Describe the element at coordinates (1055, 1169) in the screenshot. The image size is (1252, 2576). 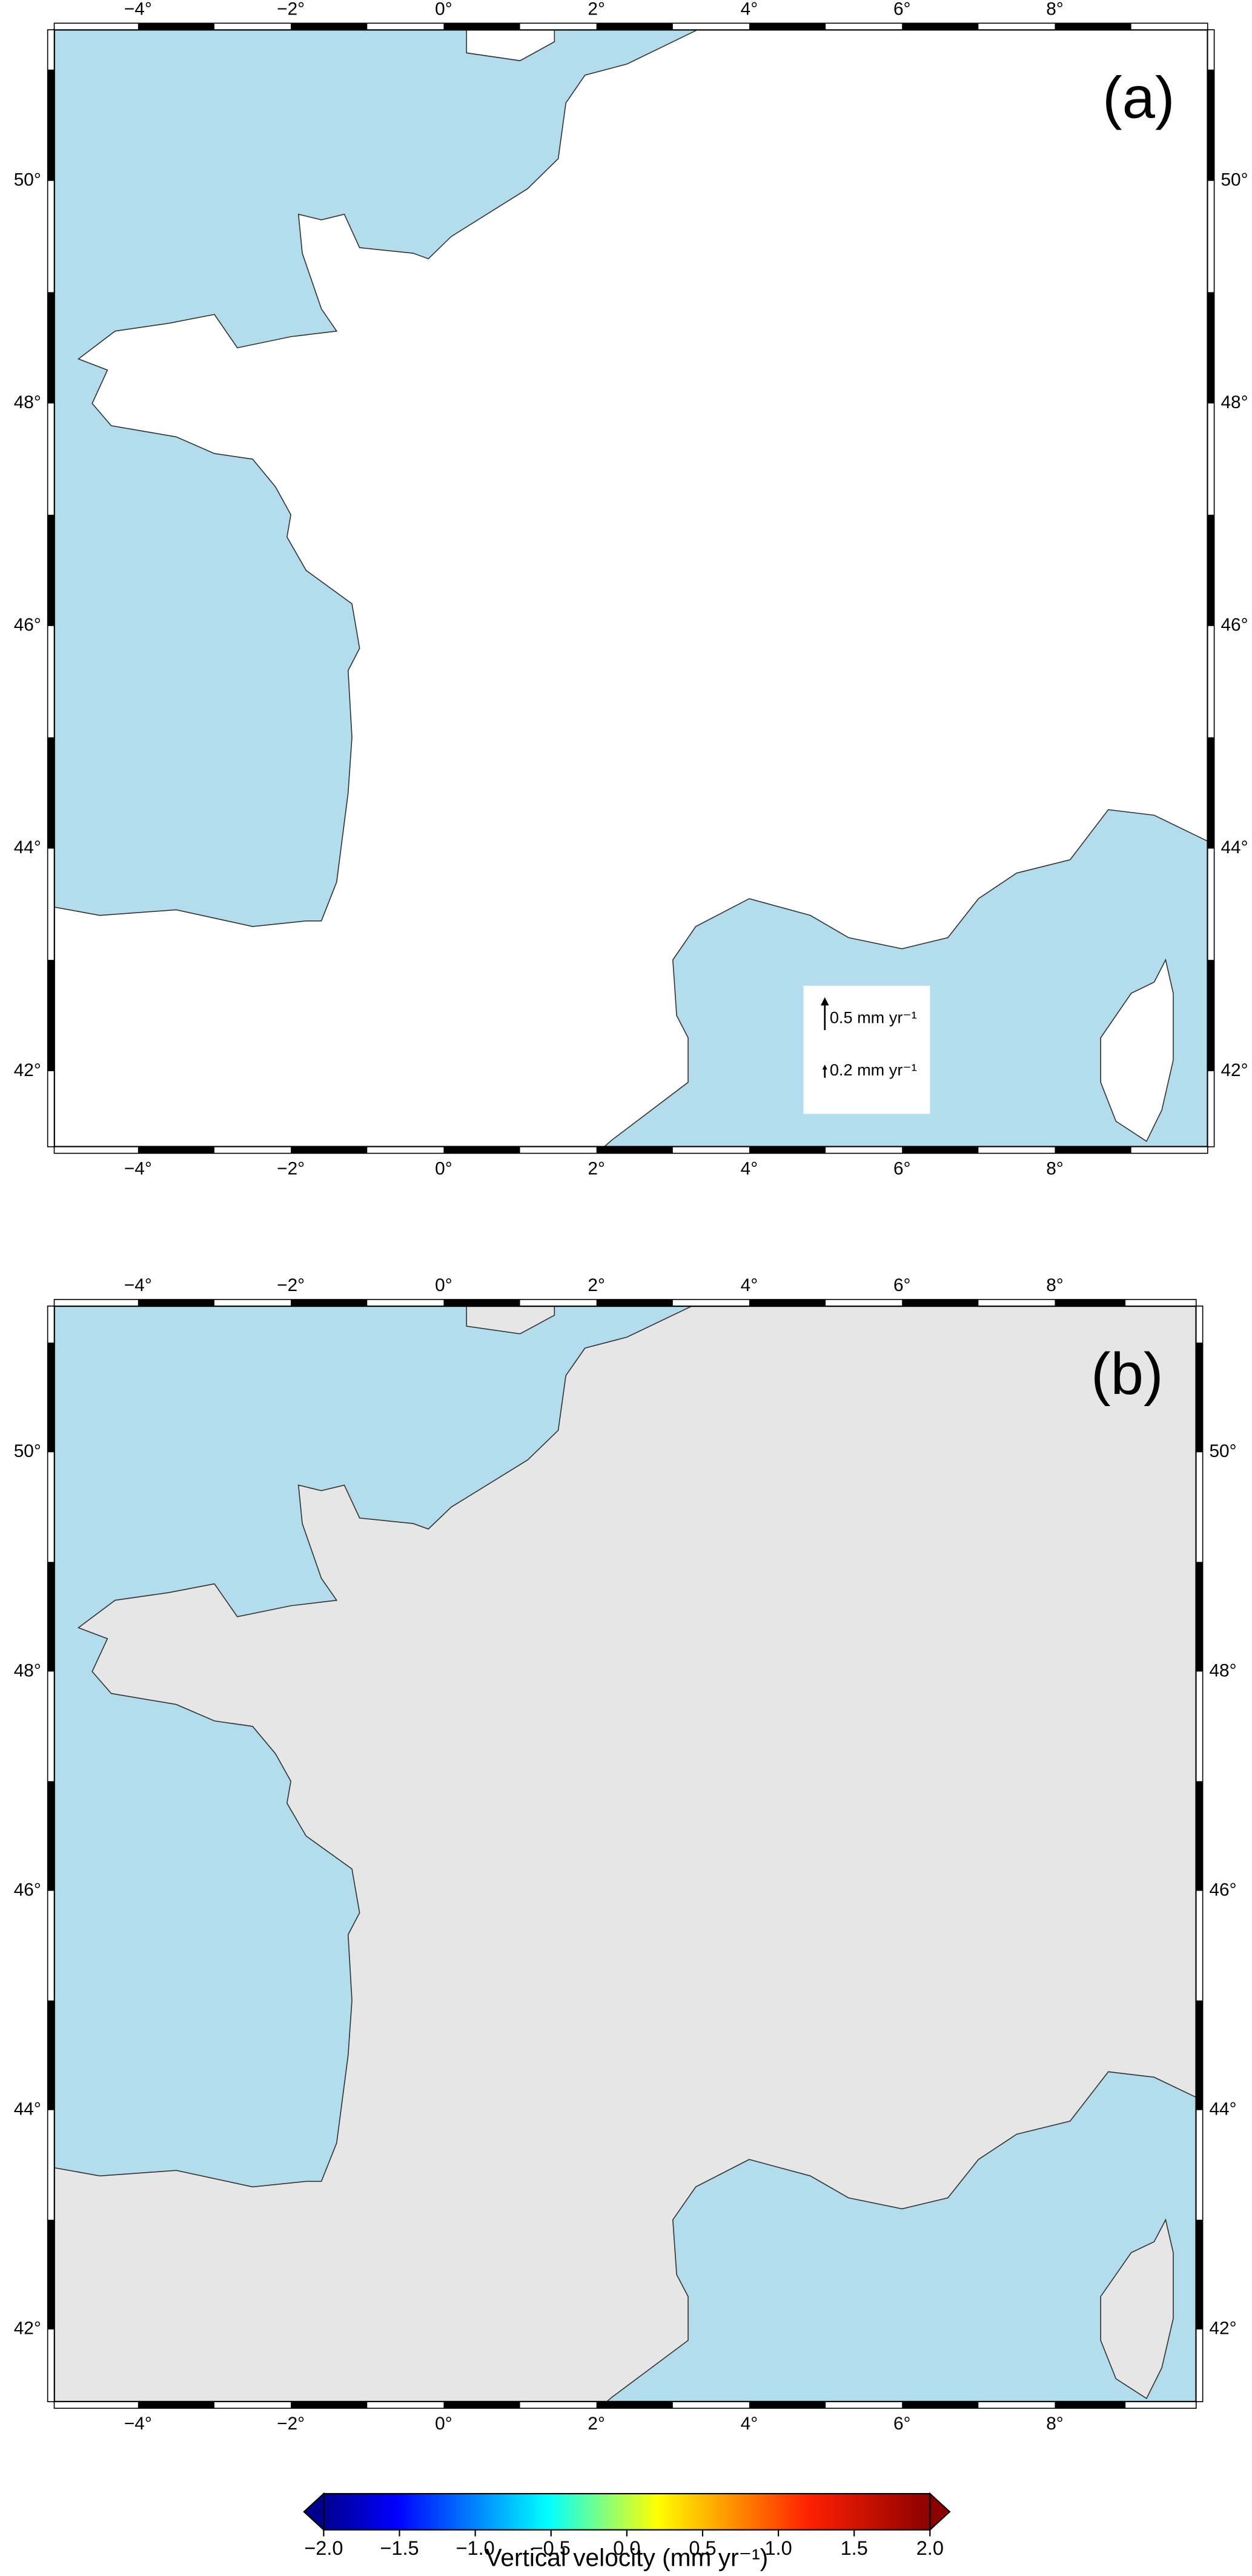
I see `x-tick-label: 8°` at that location.